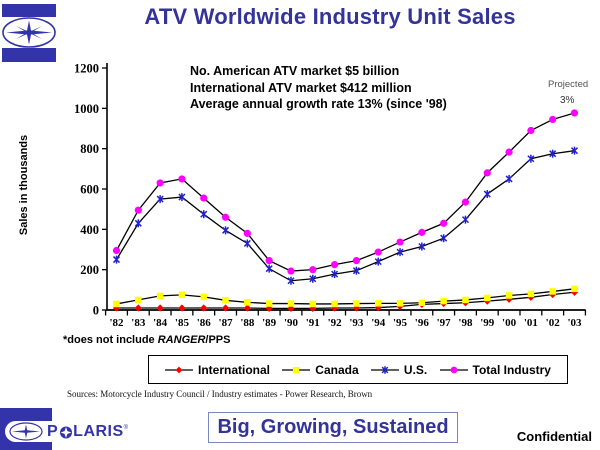 The width and height of the screenshot is (600, 450). What do you see at coordinates (89, 149) in the screenshot?
I see `y-tick-label: 800` at bounding box center [89, 149].